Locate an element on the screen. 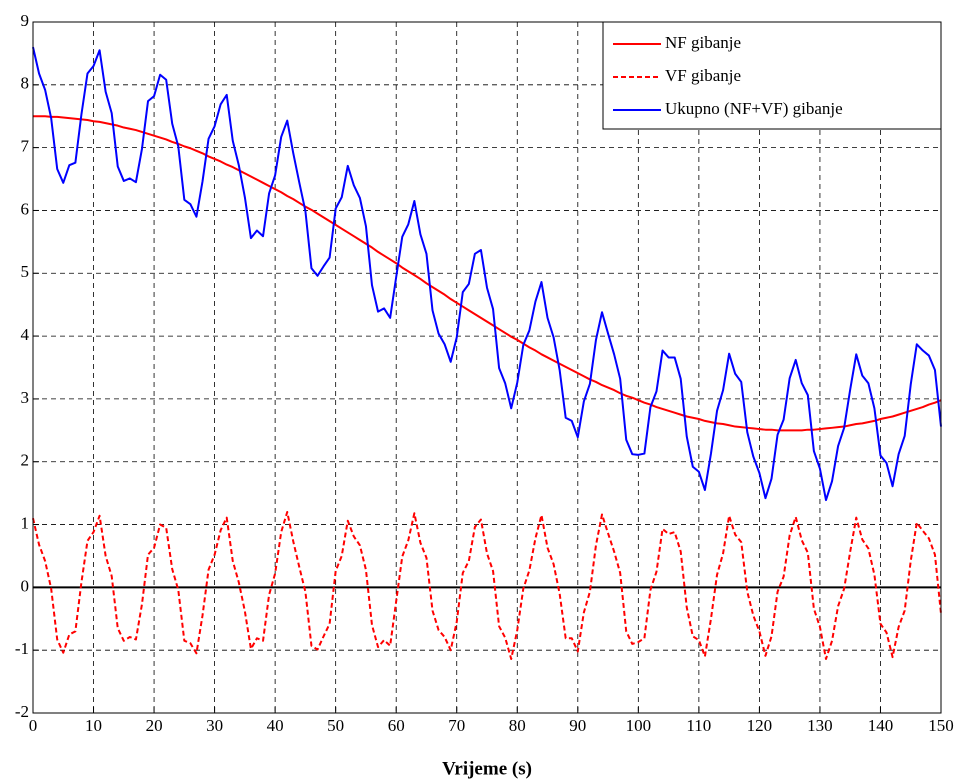 The width and height of the screenshot is (960, 783). x-tick-label: 10 is located at coordinates (93, 725).